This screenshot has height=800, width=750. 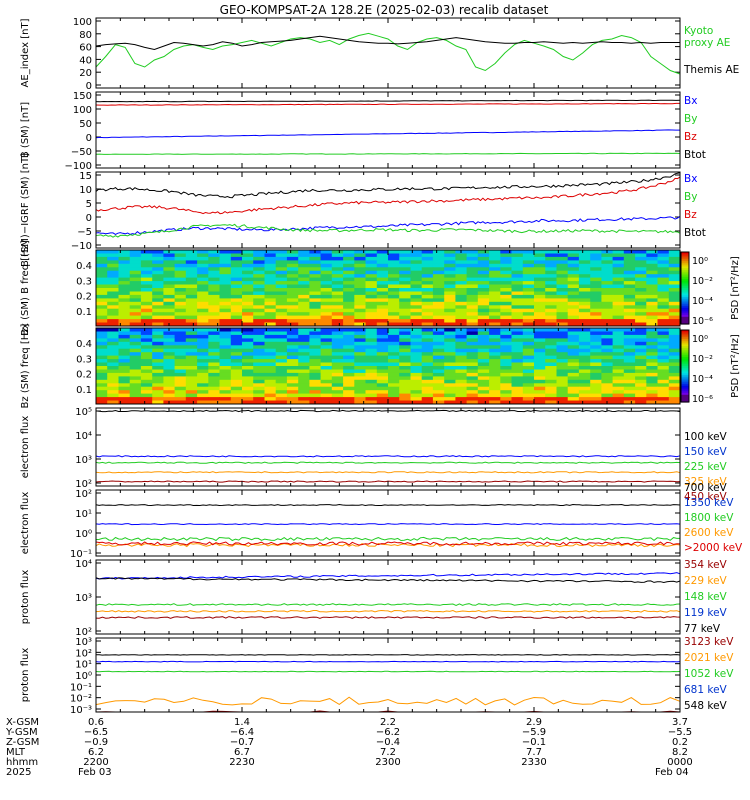 What do you see at coordinates (85, 73) in the screenshot?
I see `y-tick-label: 20` at bounding box center [85, 73].